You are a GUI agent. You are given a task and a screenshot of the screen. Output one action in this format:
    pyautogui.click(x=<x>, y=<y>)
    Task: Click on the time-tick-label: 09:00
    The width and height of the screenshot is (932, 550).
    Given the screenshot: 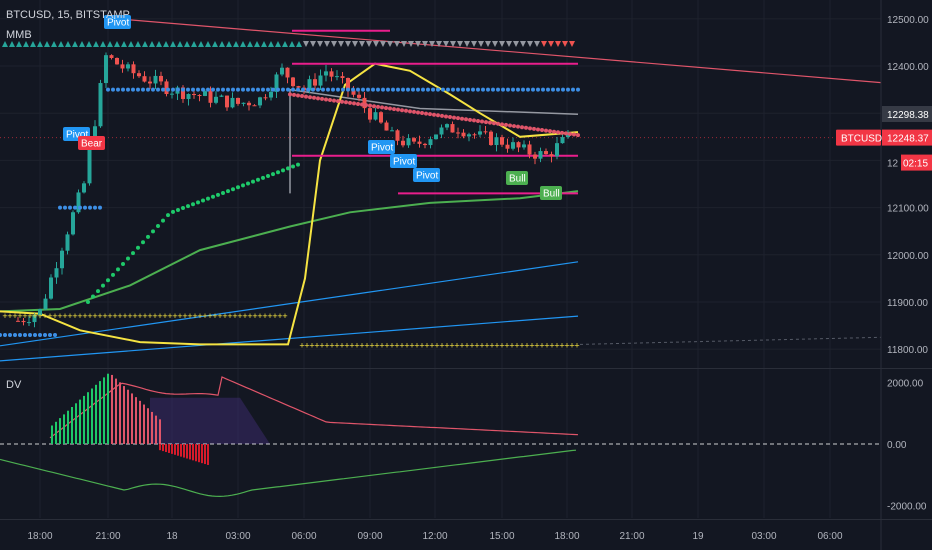 What is the action you would take?
    pyautogui.click(x=369, y=536)
    